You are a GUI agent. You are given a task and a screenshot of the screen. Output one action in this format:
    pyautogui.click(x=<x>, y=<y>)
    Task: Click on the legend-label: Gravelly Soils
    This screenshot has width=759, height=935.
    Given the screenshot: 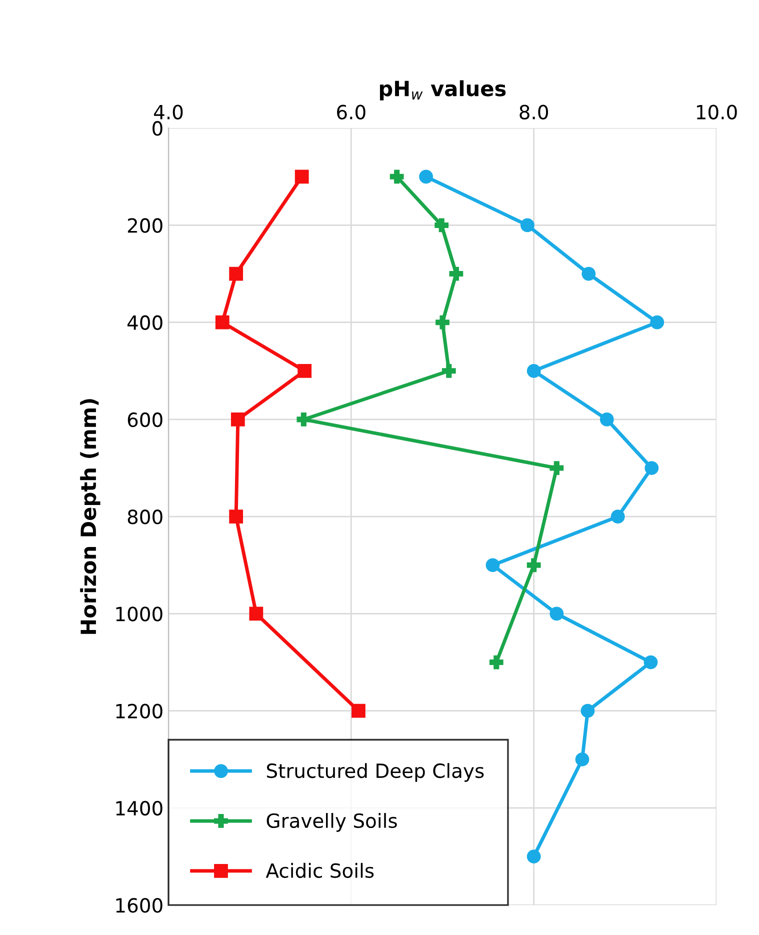 What is the action you would take?
    pyautogui.click(x=331, y=822)
    